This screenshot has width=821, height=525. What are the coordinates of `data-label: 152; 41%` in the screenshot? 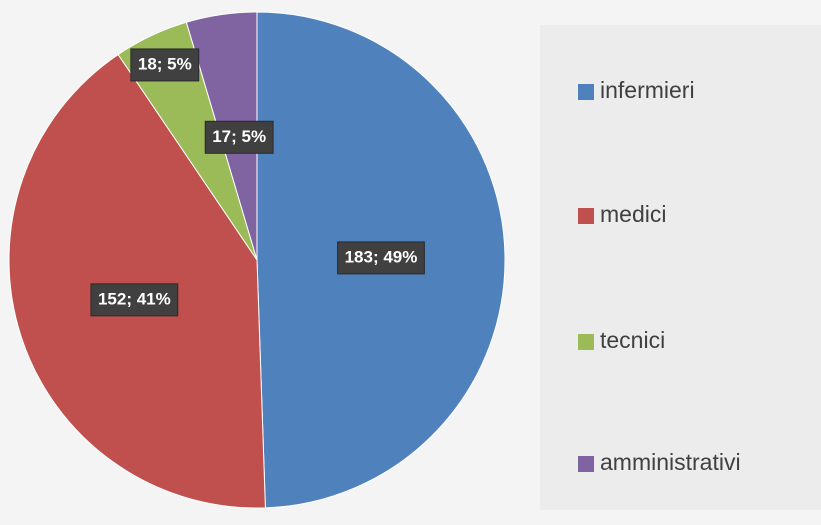 It's located at (134, 300).